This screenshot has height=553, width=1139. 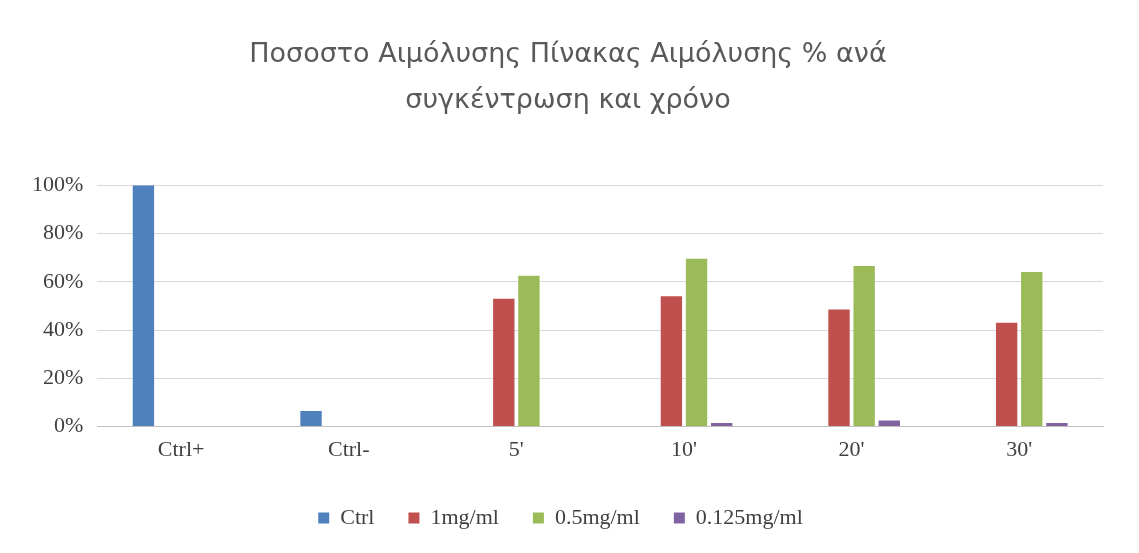 What do you see at coordinates (597, 516) in the screenshot?
I see `legend-label: 0.5mg/ml` at bounding box center [597, 516].